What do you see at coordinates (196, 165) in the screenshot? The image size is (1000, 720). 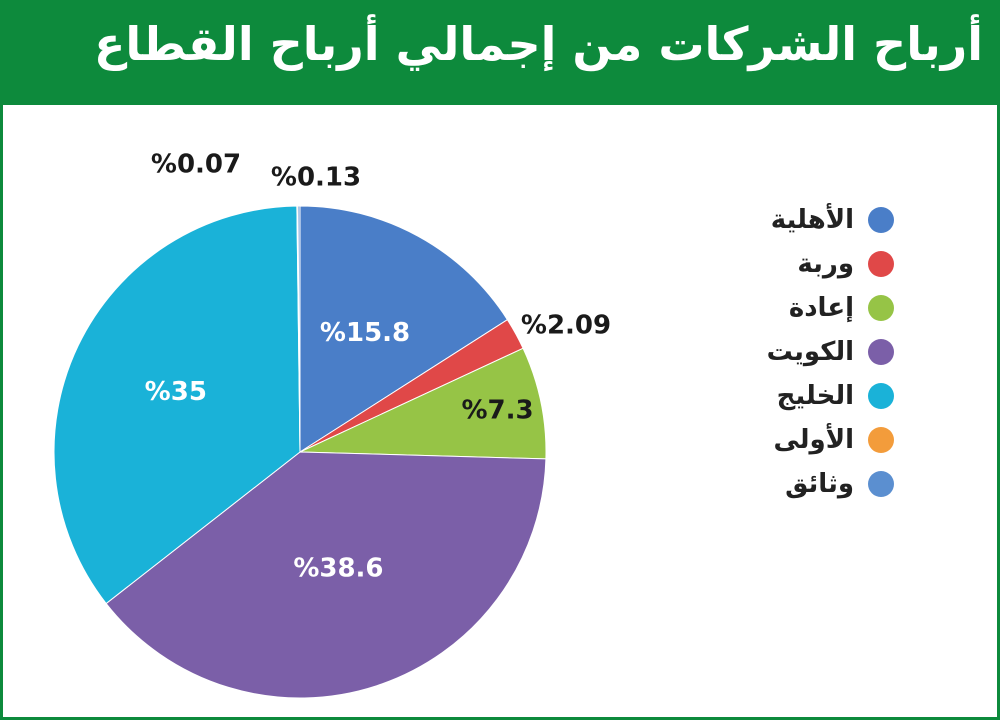 I see `slice-label: %0.07` at bounding box center [196, 165].